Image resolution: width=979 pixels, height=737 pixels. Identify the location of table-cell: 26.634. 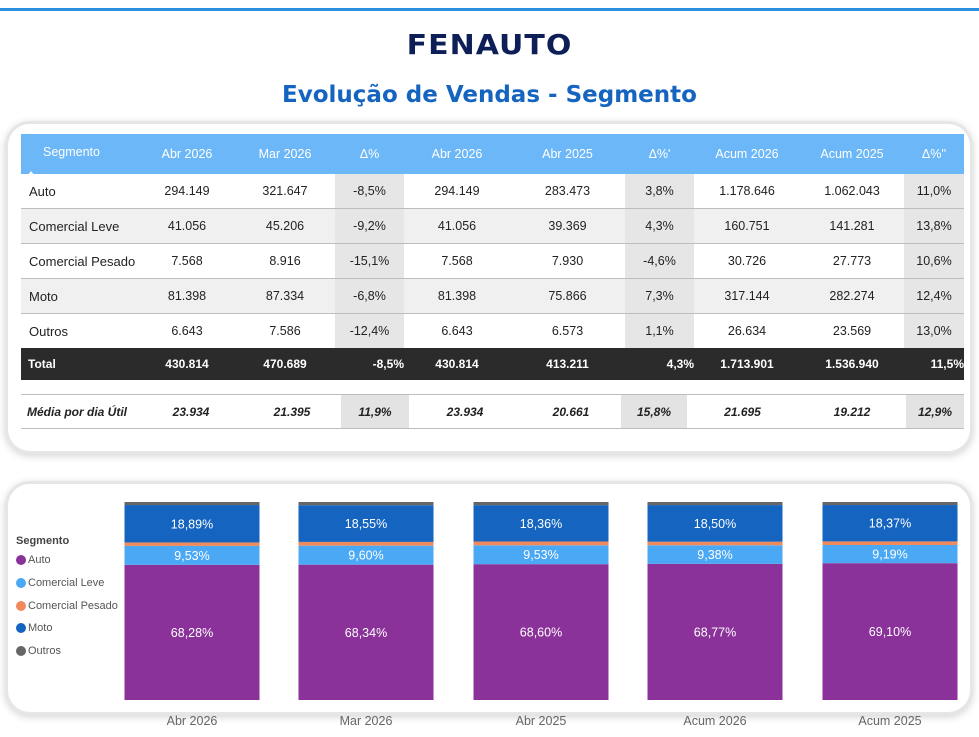
(747, 331).